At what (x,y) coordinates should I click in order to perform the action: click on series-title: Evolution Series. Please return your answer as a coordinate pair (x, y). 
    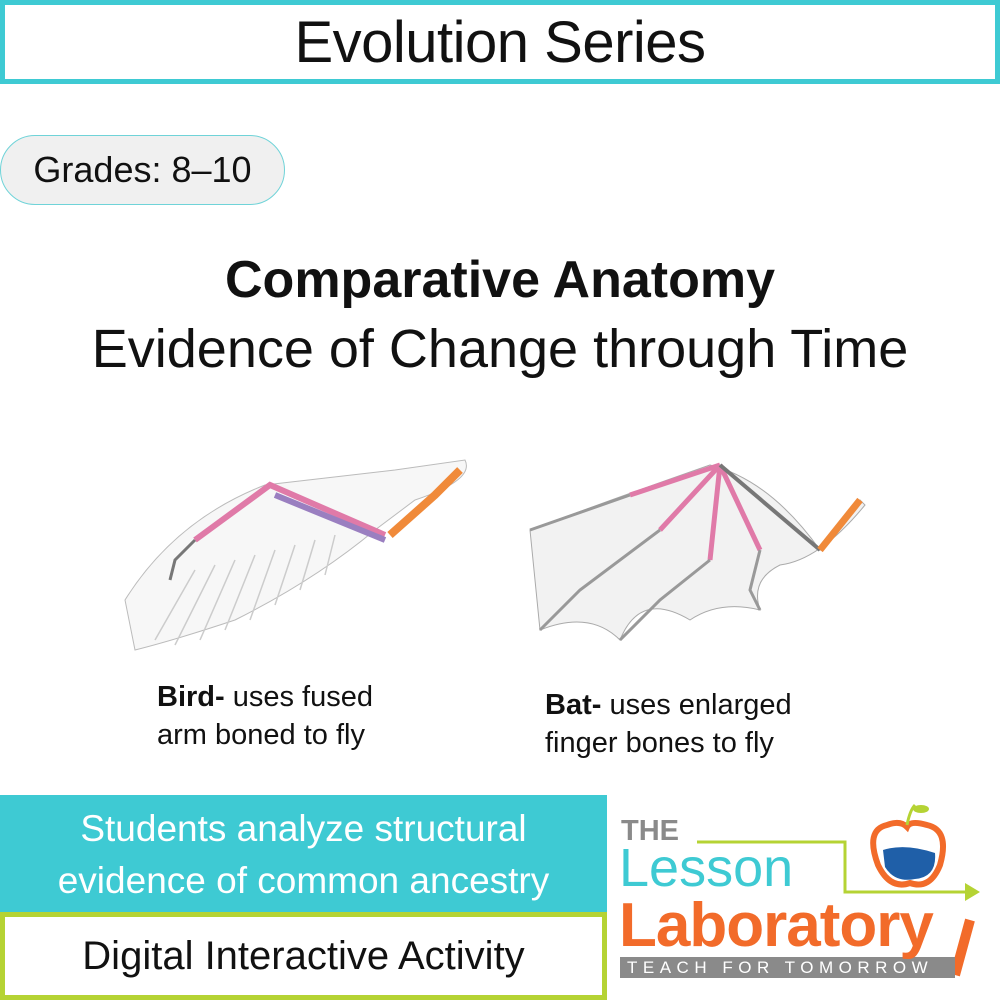
    Looking at the image, I should click on (500, 42).